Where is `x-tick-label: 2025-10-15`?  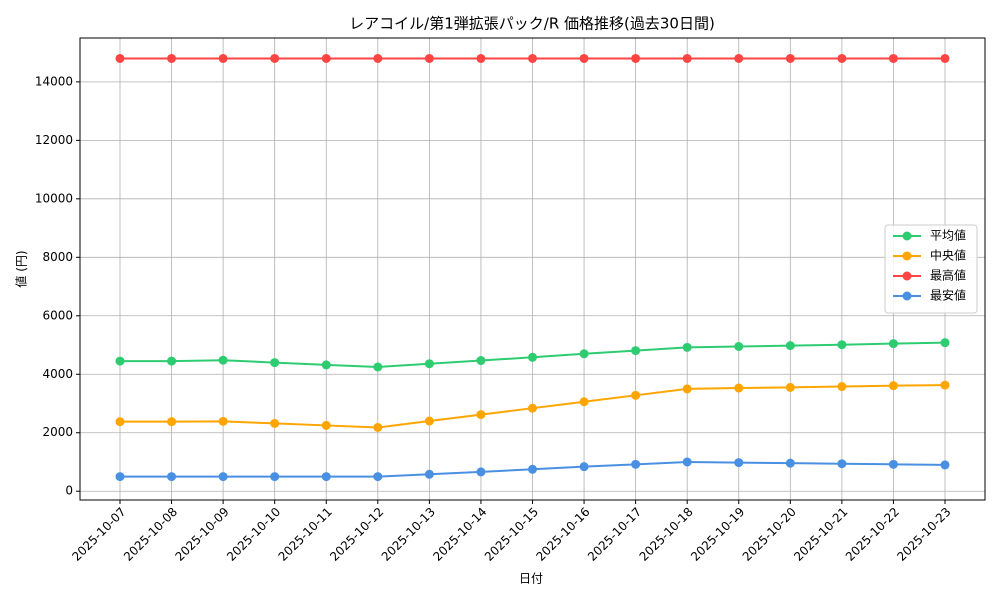 x-tick-label: 2025-10-15 is located at coordinates (511, 534).